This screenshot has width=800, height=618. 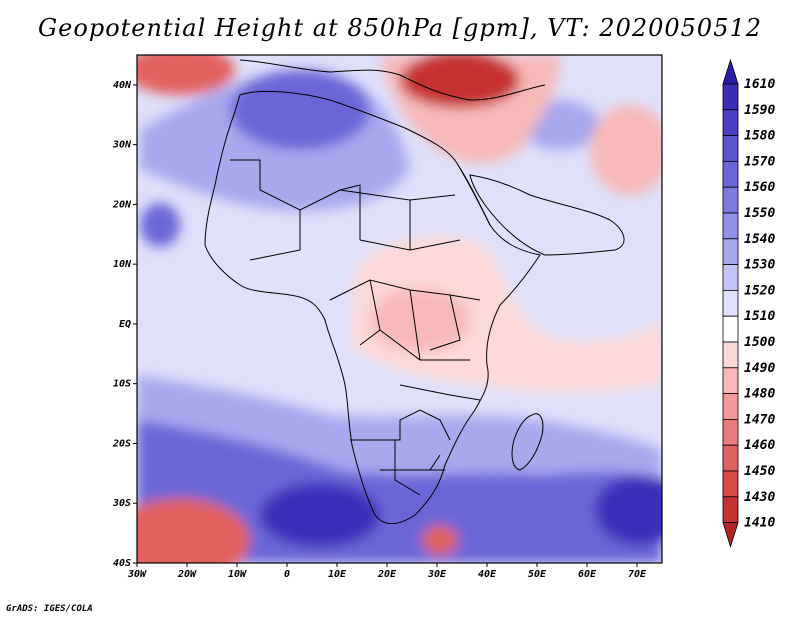 What do you see at coordinates (759, 161) in the screenshot?
I see `colorbar-label: 1570` at bounding box center [759, 161].